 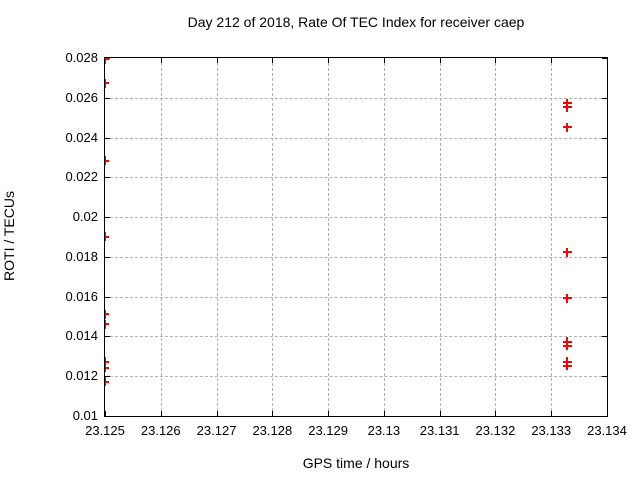 What do you see at coordinates (272, 430) in the screenshot?
I see `x-tick-label: 23.128` at bounding box center [272, 430].